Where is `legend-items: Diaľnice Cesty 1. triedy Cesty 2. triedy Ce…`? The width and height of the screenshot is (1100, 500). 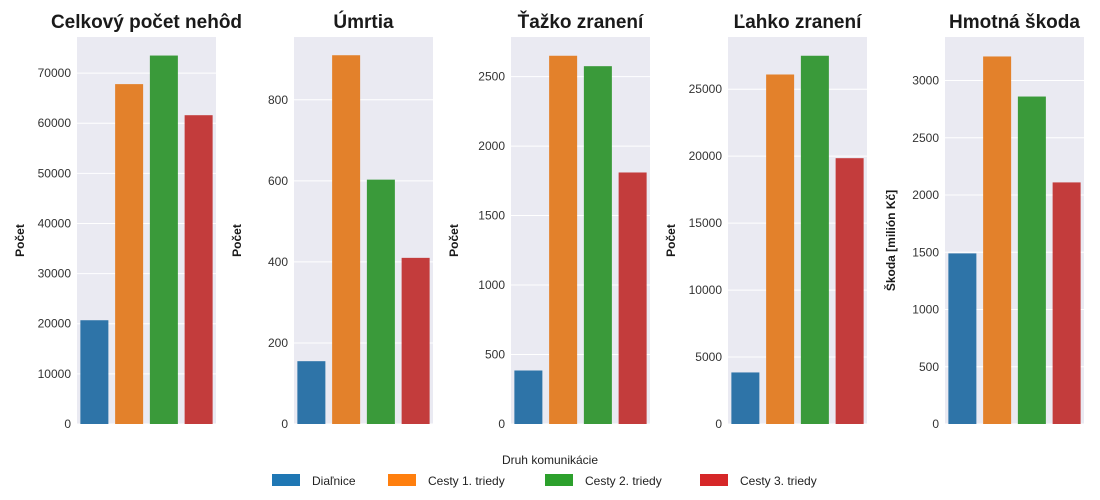
legend-items: Diaľnice Cesty 1. triedy Cesty 2. triedy Ce… is located at coordinates (544, 481).